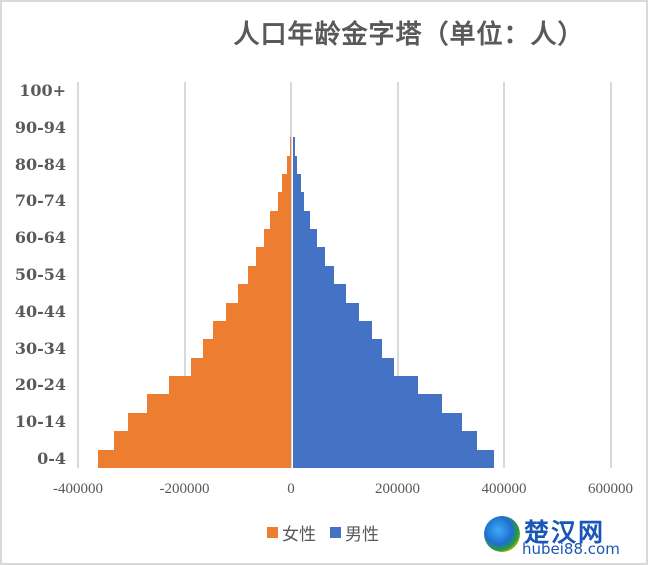 Image resolution: width=648 pixels, height=565 pixels. I want to click on y-tick-label: 50-54, so click(40, 274).